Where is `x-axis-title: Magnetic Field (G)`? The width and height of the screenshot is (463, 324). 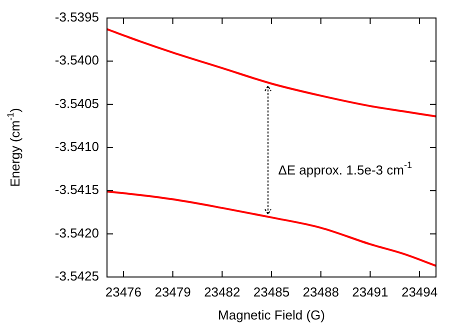 x-axis-title: Magnetic Field (G) is located at coordinates (271, 315).